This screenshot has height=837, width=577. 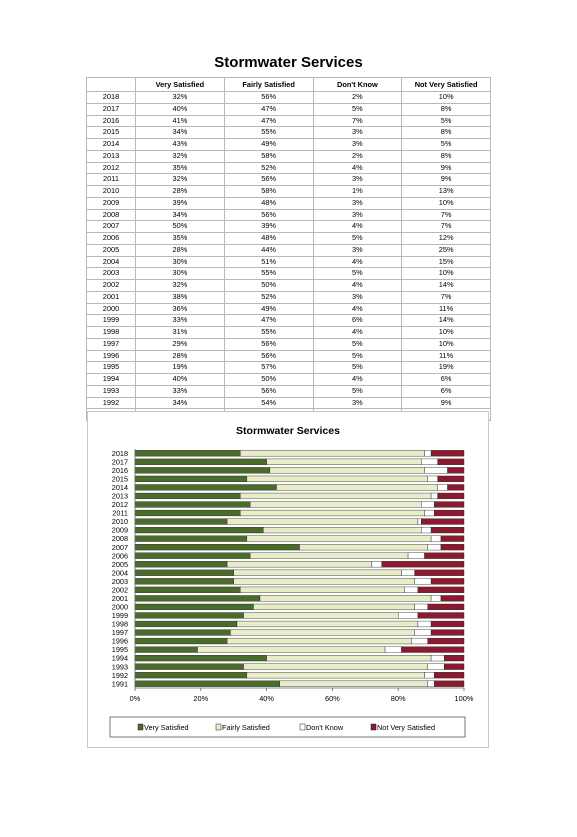 I want to click on y-tick-label: 2002, so click(x=120, y=589).